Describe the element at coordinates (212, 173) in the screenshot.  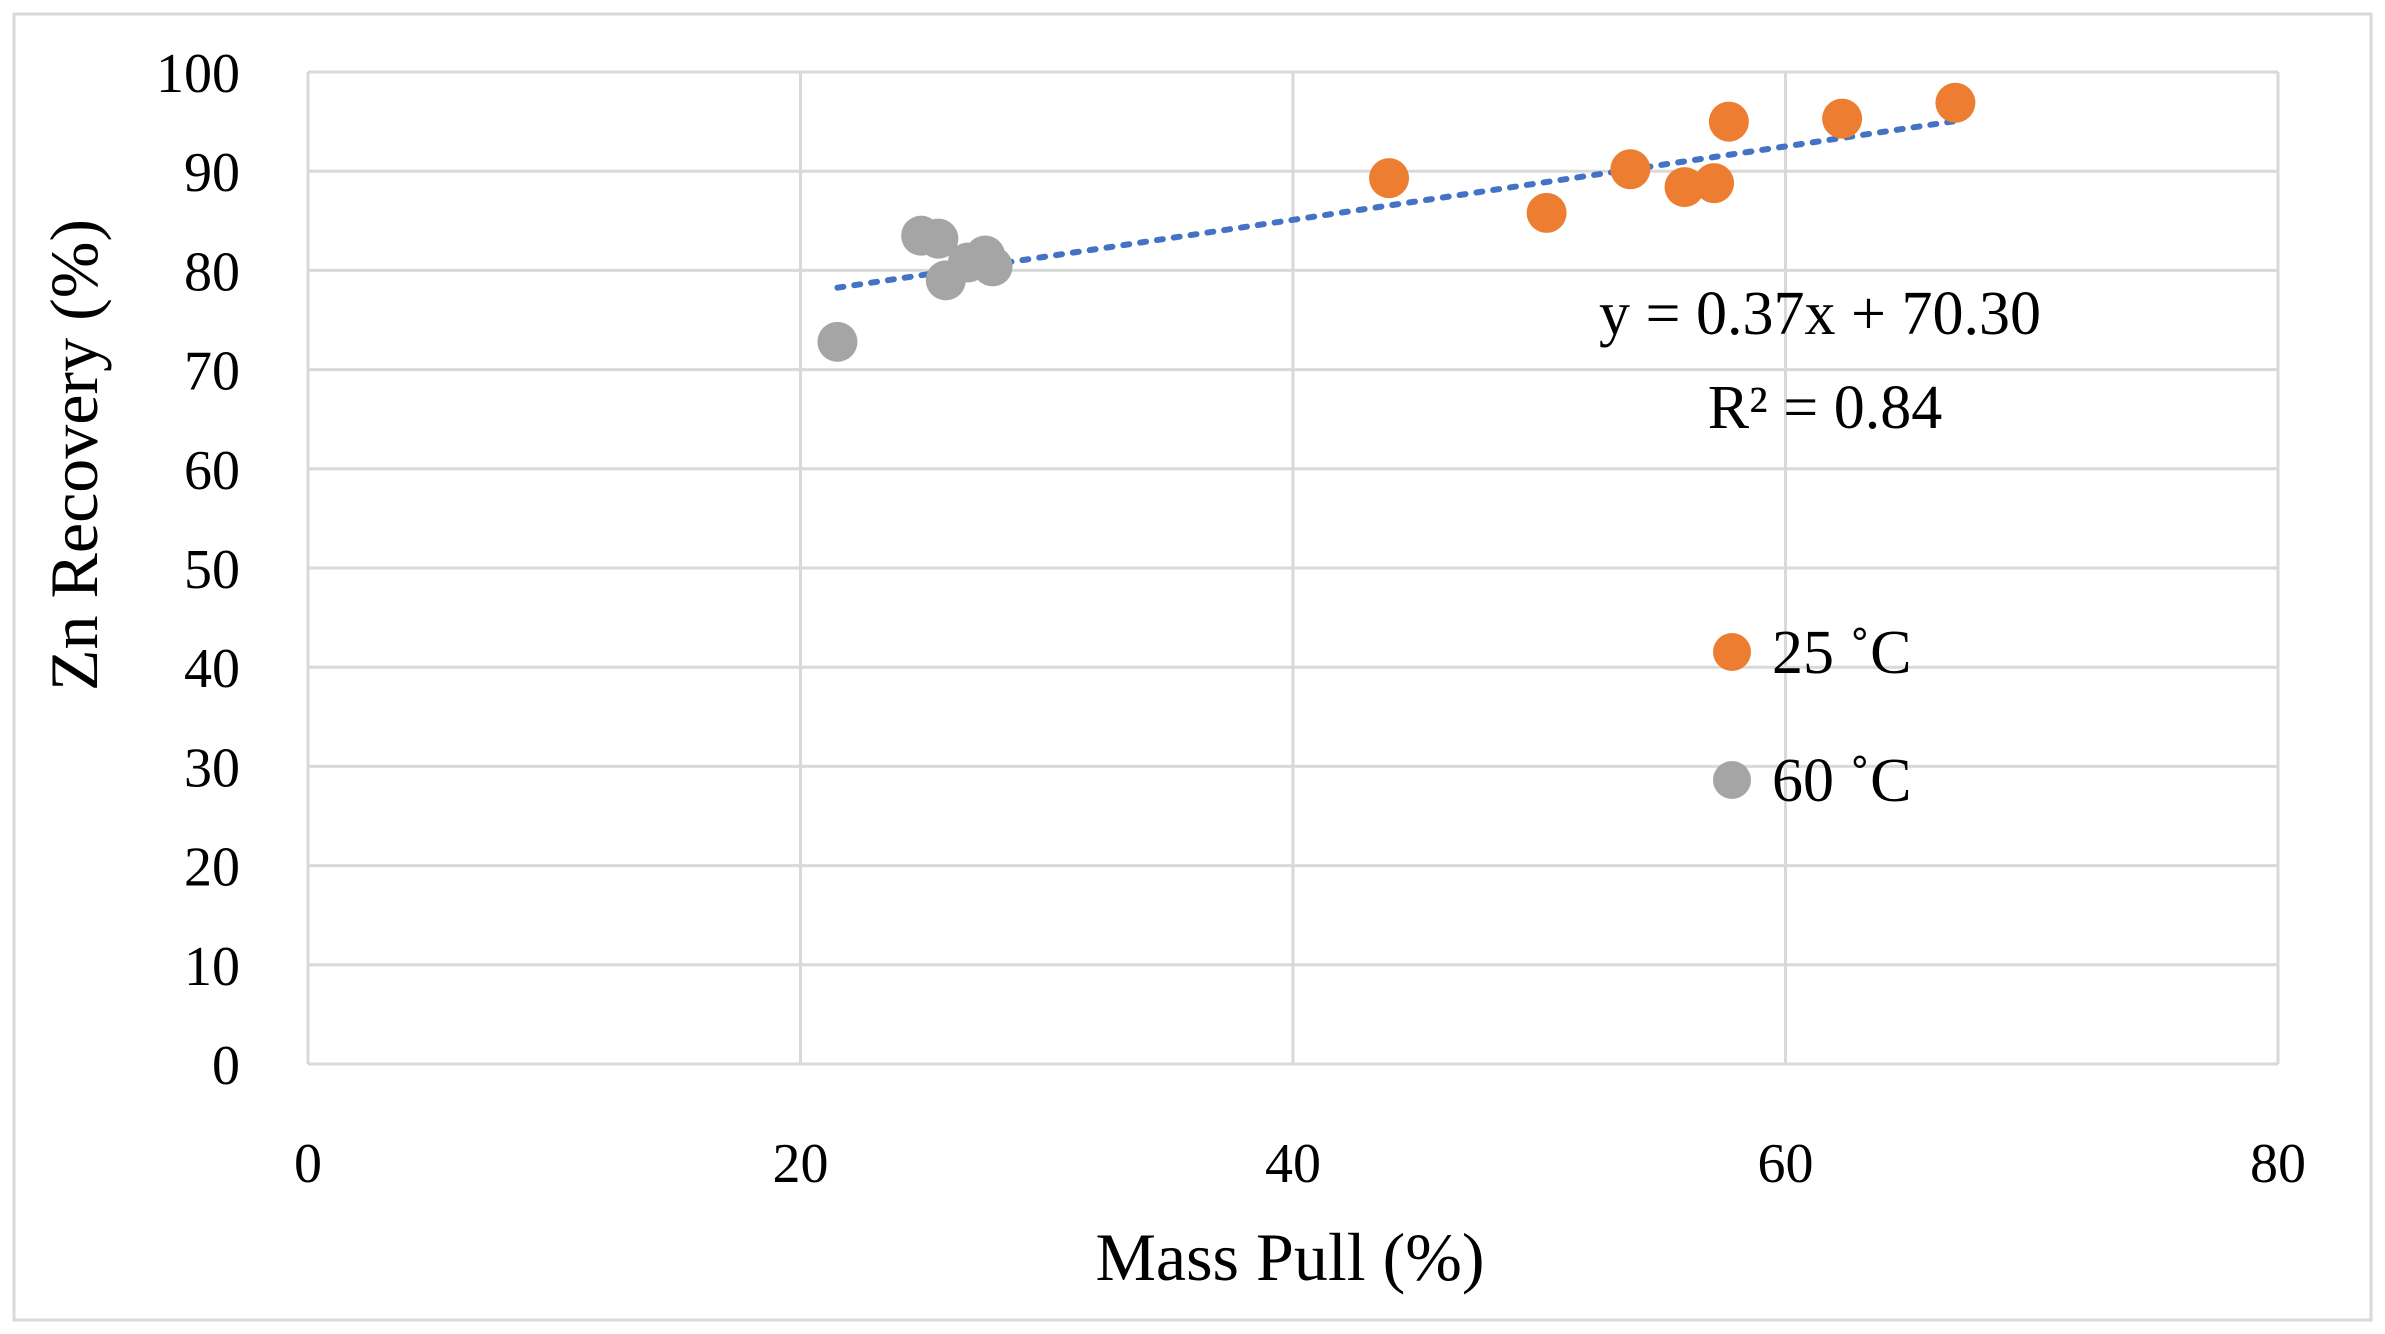
I see `y-tick-label: 90` at that location.